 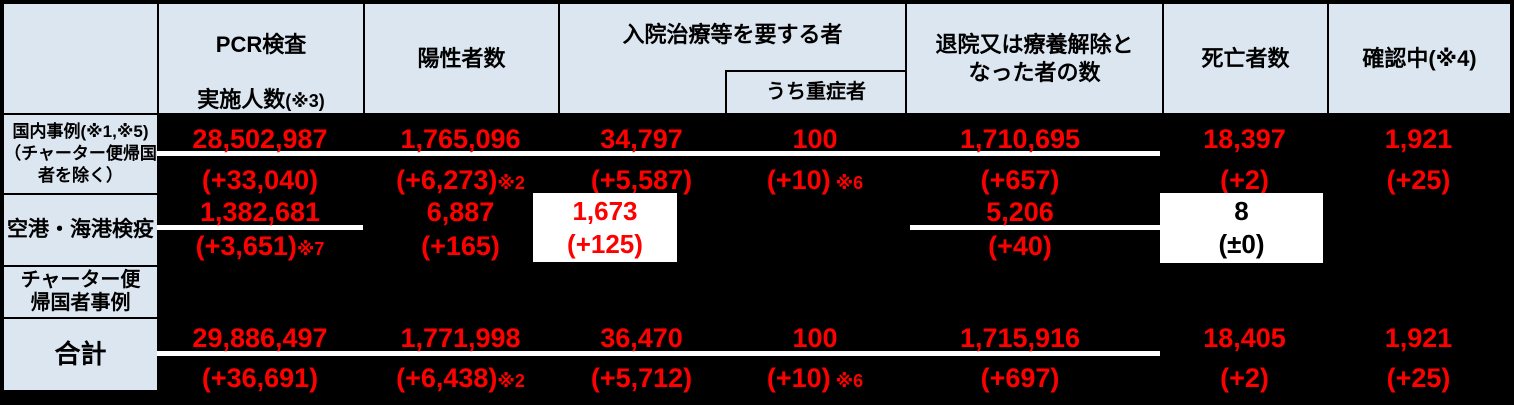 What do you see at coordinates (305, 101) in the screenshot?
I see `header-pcr-note: (※3)` at bounding box center [305, 101].